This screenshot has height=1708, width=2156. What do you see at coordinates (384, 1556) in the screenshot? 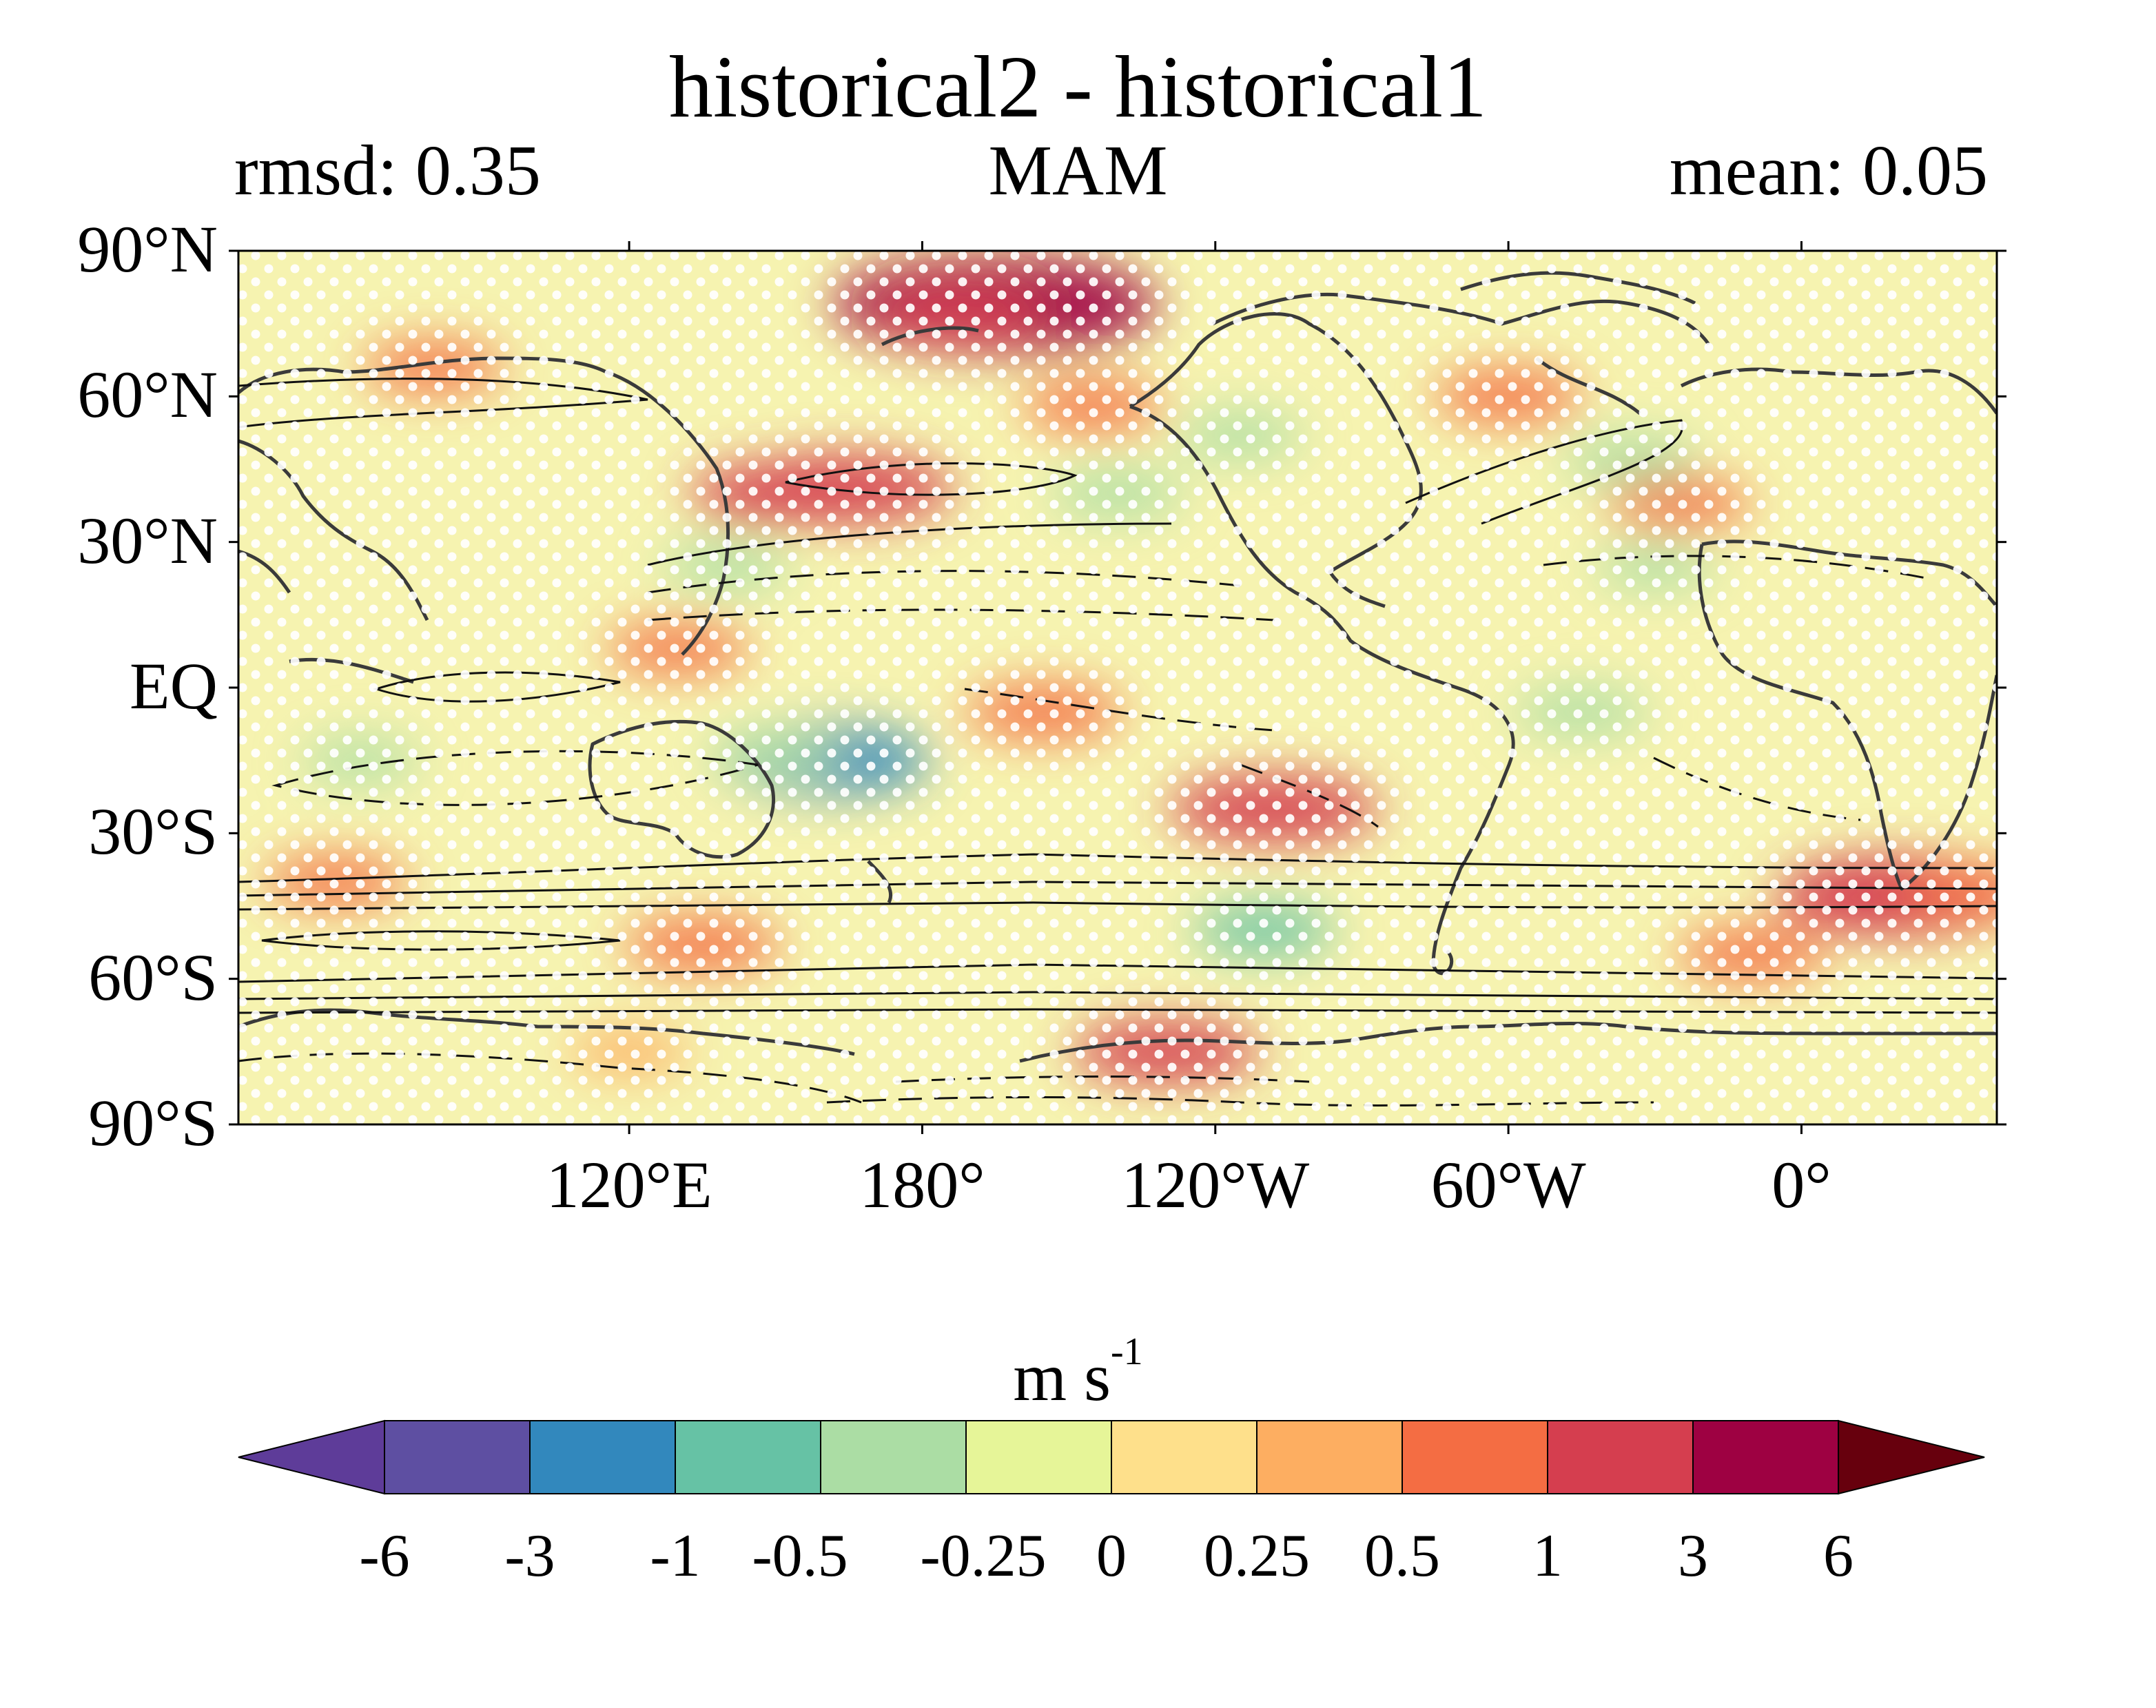
I see `colorbar-tick-label: -6` at bounding box center [384, 1556].